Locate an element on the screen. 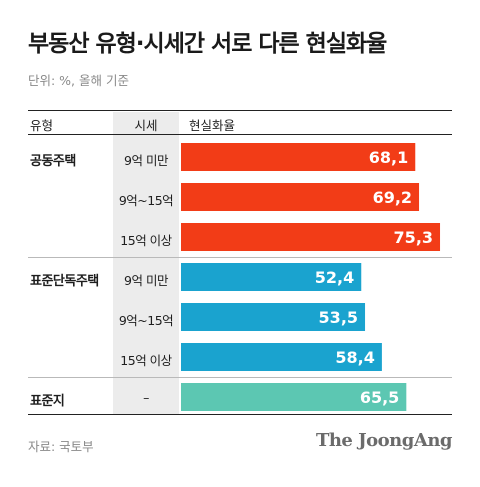 This screenshot has height=487, width=480. source-note: 자료: 국토부 is located at coordinates (61, 446).